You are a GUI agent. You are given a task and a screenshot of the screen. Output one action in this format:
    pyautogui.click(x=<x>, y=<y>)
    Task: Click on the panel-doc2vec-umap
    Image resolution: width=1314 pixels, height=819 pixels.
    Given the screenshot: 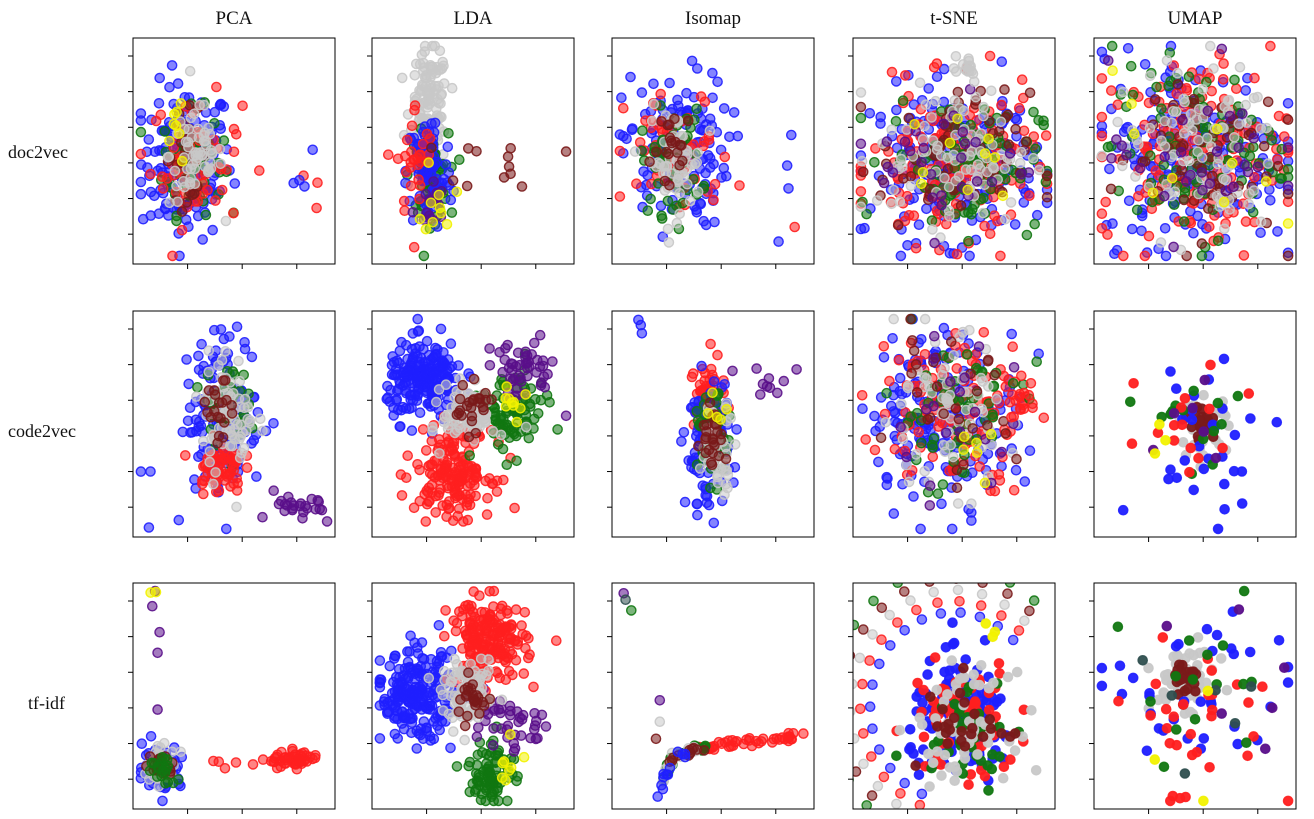 What is the action you would take?
    pyautogui.click(x=1193, y=153)
    